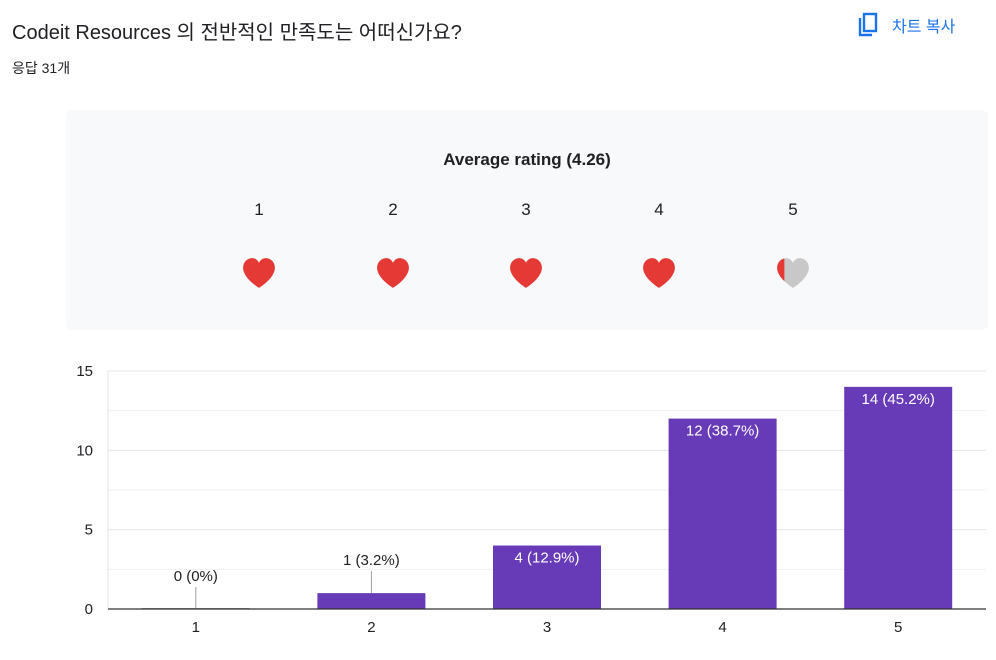 Image resolution: width=996 pixels, height=660 pixels. I want to click on copy-icon, so click(867, 25).